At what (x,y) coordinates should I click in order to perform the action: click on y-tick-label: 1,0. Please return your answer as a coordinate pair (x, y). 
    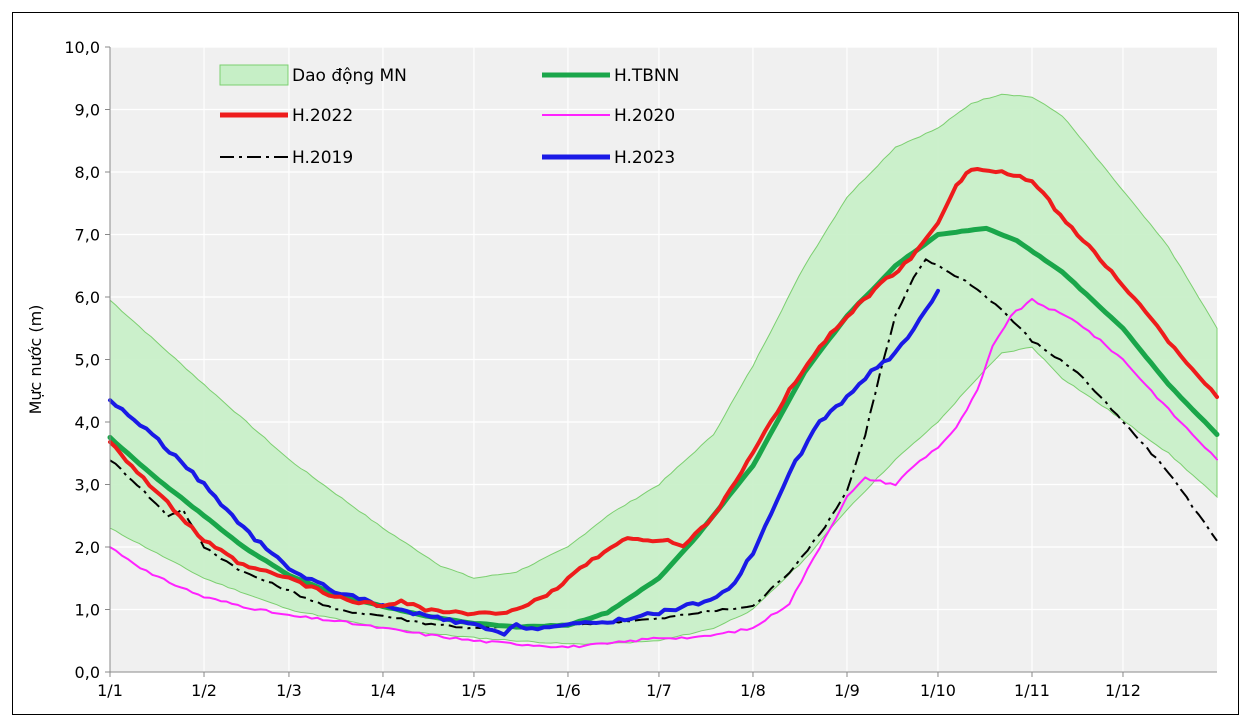
    Looking at the image, I should click on (87, 610).